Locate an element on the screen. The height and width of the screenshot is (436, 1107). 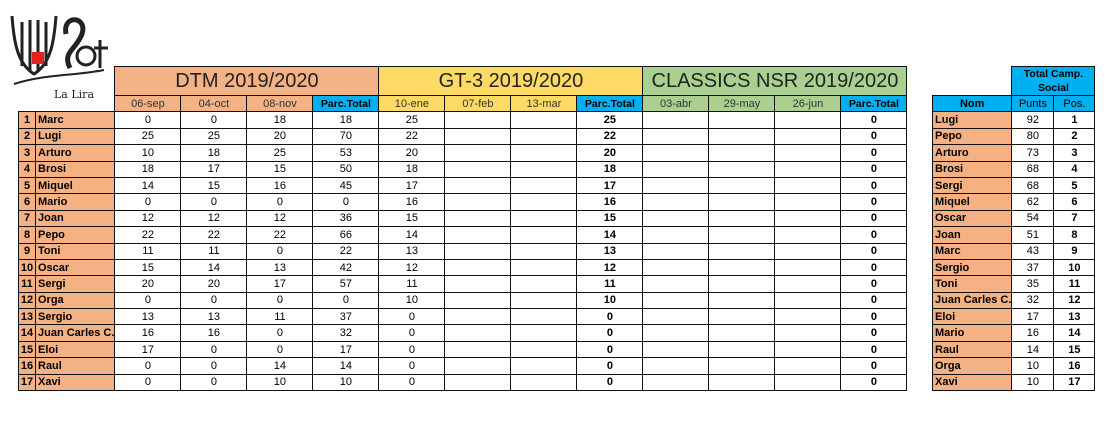
dtm-total-cell: 50 is located at coordinates (346, 169).